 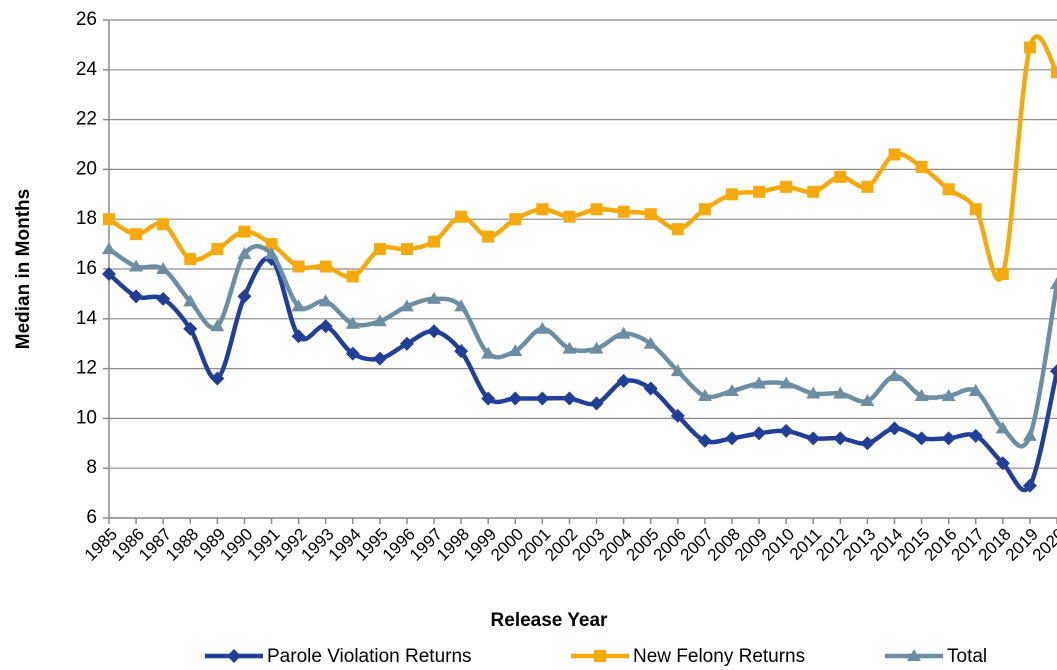 What do you see at coordinates (86, 119) in the screenshot?
I see `y-tick-label: 22` at bounding box center [86, 119].